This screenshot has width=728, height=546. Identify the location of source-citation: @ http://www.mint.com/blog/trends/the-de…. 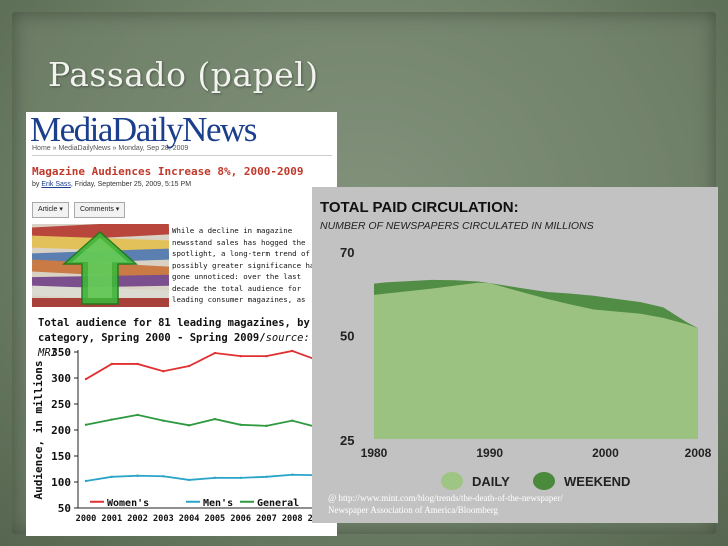
(445, 504).